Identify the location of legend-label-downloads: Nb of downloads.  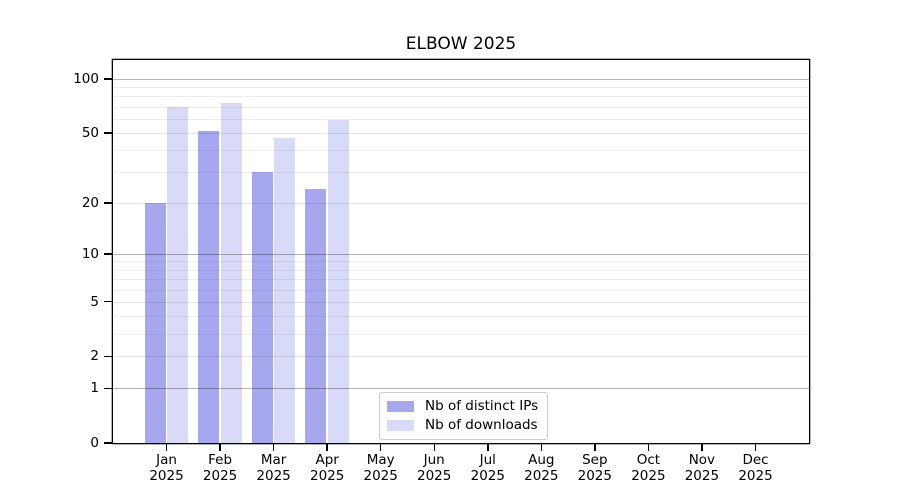
(481, 425).